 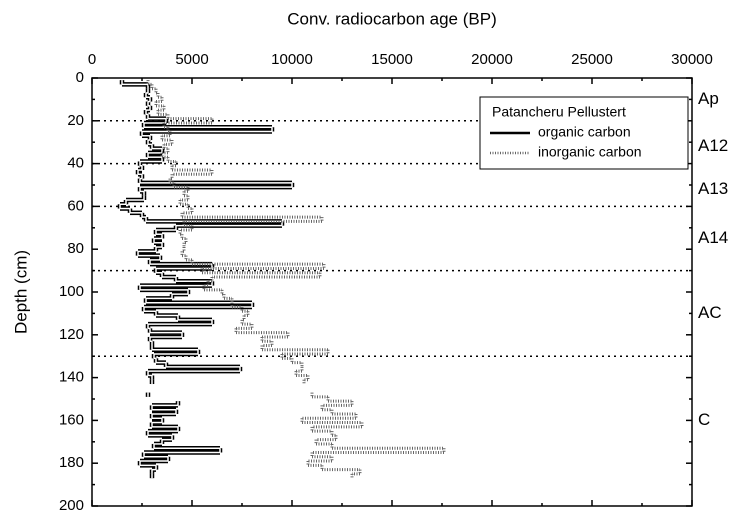 I want to click on y-tick-label: 60, so click(x=75, y=205).